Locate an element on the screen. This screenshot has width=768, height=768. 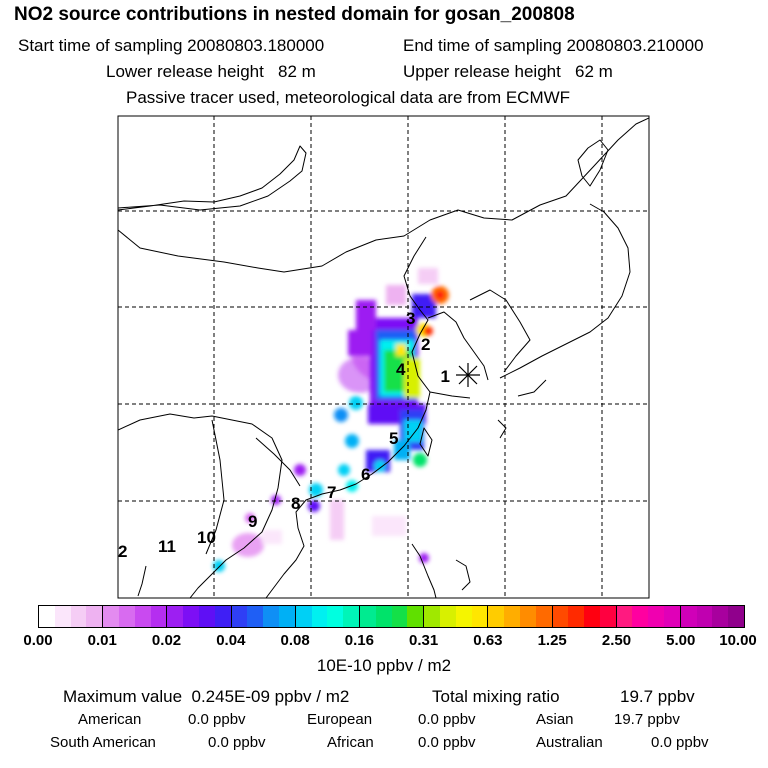
maximum-value: Maximum value 0.245E-09 ppbv / m2 is located at coordinates (206, 697).